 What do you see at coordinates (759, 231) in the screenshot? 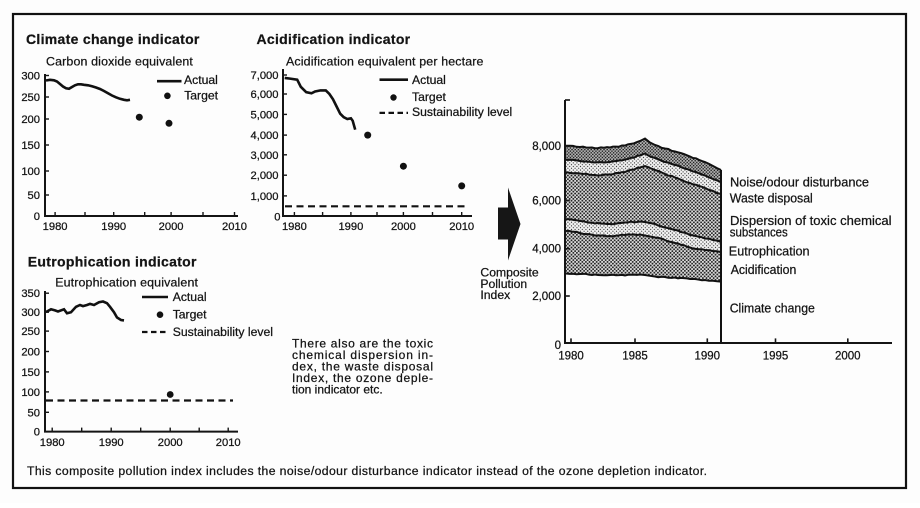
I see `svg-text: substances` at bounding box center [759, 231].